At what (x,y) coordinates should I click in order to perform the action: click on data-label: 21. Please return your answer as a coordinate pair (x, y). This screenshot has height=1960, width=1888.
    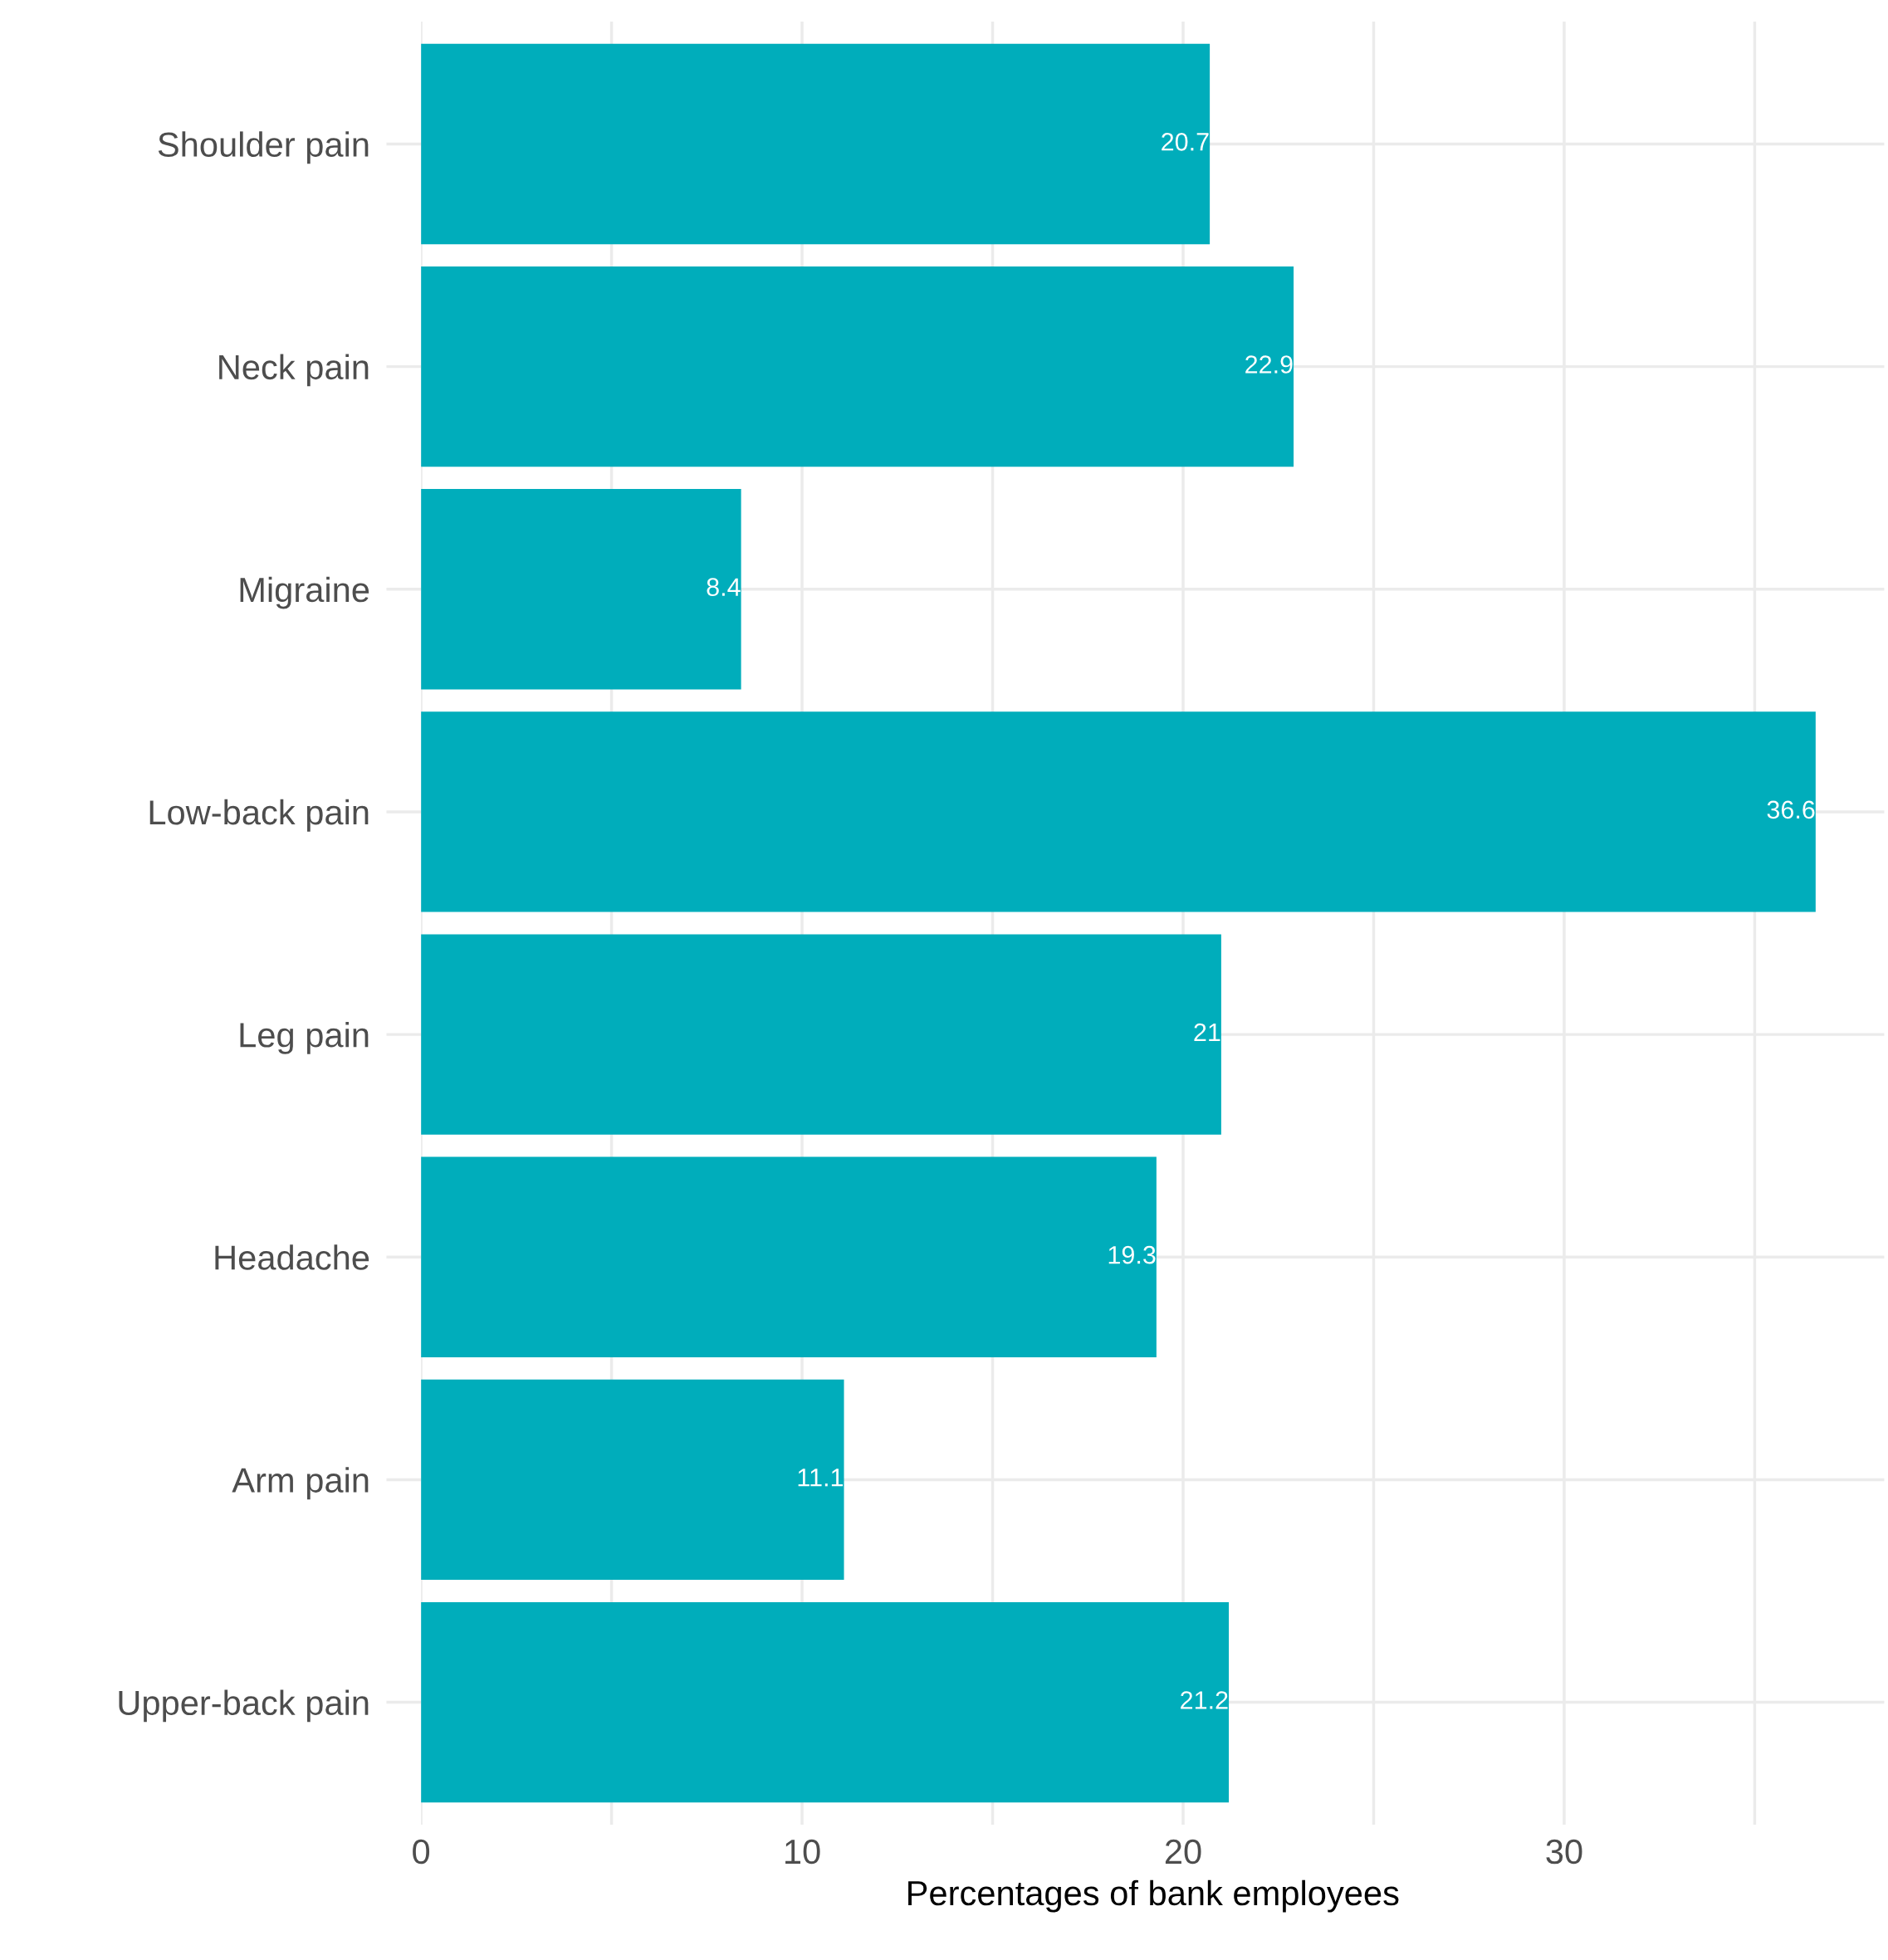
    Looking at the image, I should click on (1207, 1033).